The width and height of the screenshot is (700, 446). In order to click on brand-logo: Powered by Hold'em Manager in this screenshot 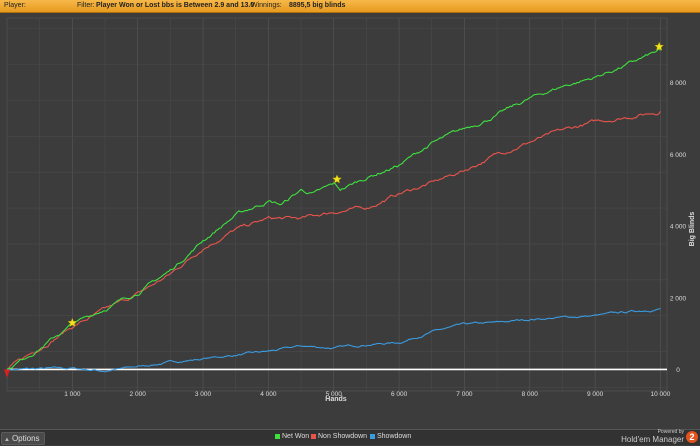, I will do `click(652, 437)`.